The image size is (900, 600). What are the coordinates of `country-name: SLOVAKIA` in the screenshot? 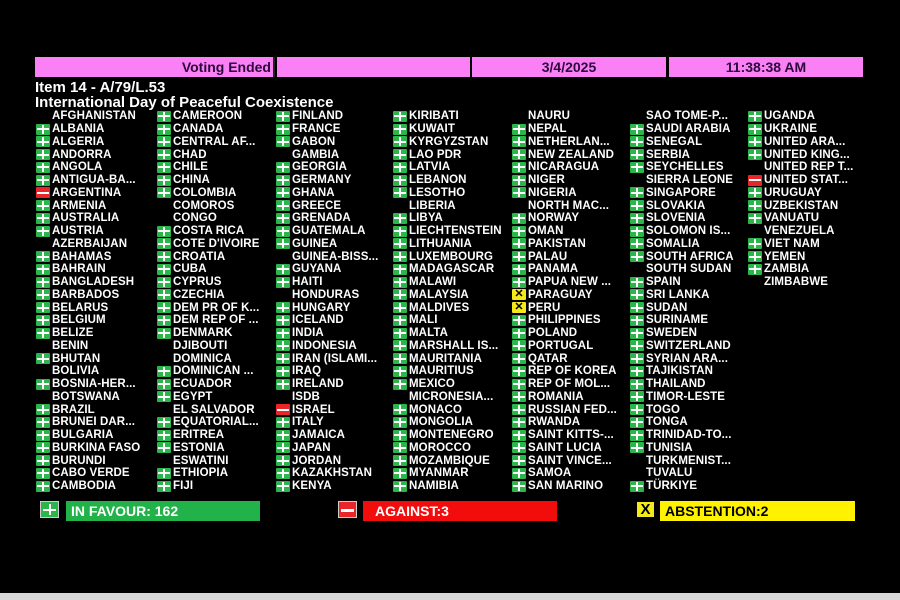 It's located at (676, 205).